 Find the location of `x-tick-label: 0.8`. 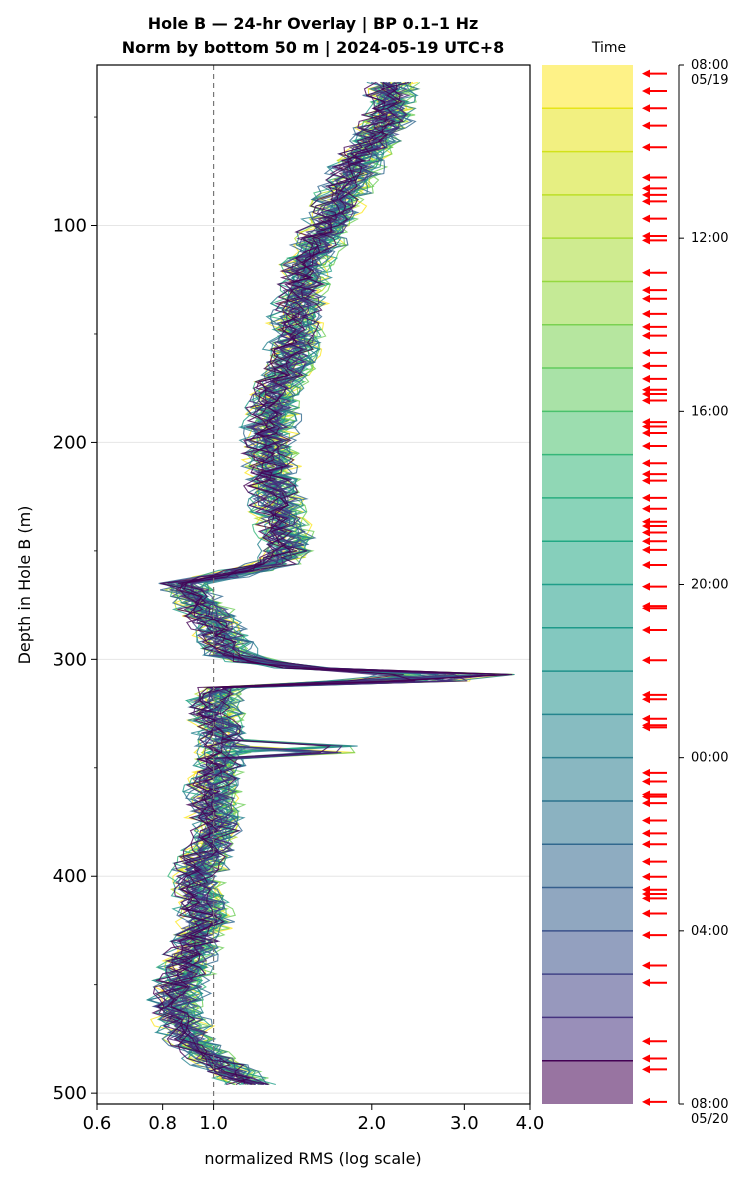

x-tick-label: 0.8 is located at coordinates (162, 1123).